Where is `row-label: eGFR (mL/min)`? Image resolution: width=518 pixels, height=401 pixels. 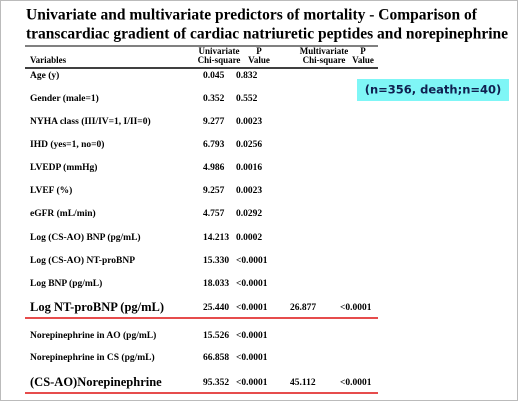 row-label: eGFR (mL/min) is located at coordinates (63, 213).